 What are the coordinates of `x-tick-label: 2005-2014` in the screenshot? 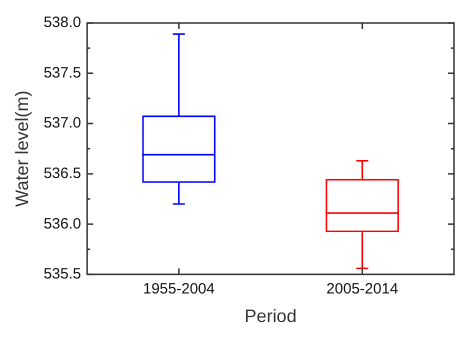 It's located at (362, 289).